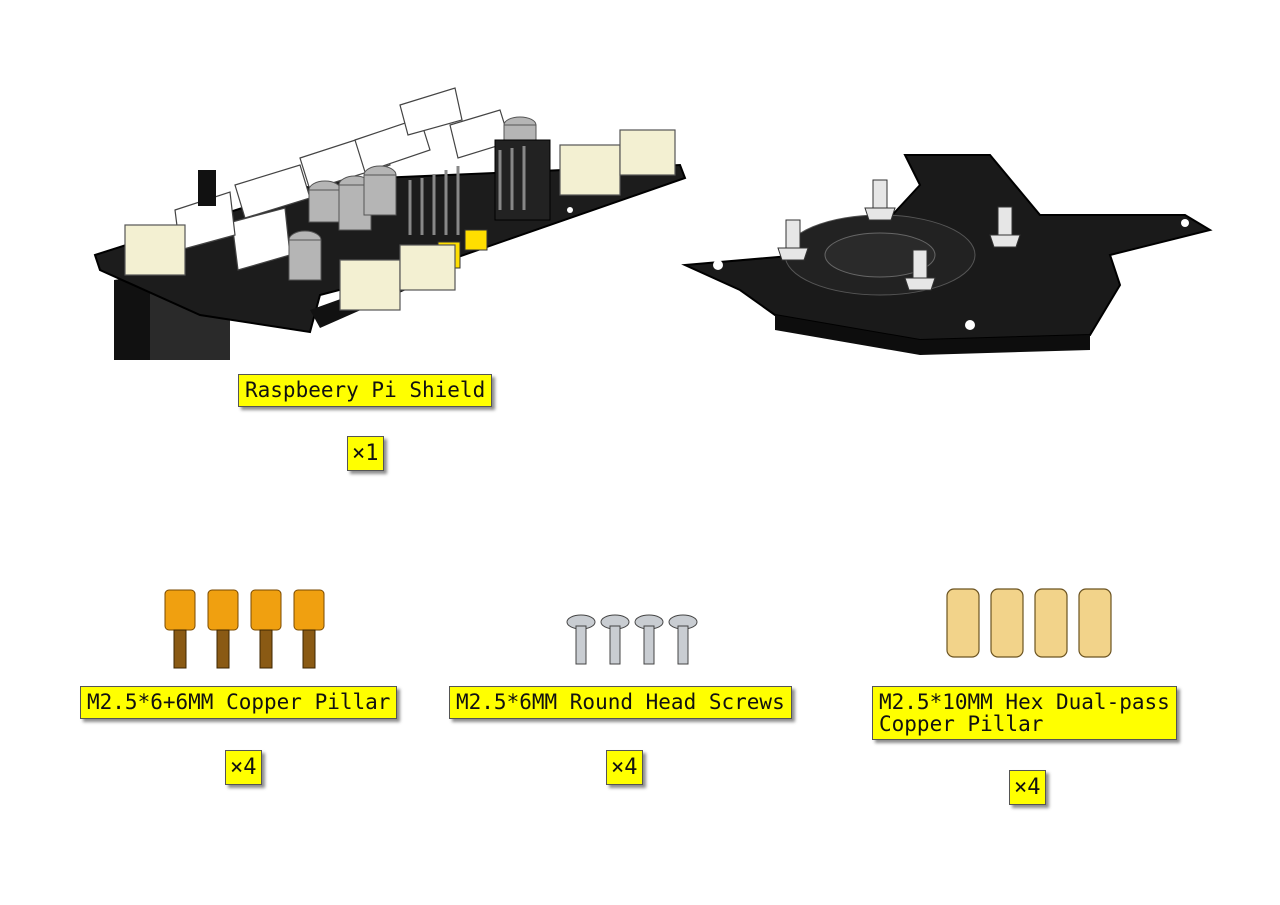 This screenshot has height=905, width=1280. Describe the element at coordinates (1027, 787) in the screenshot. I see `hex-dual-pass-pillar-qty-label: ×4` at that location.